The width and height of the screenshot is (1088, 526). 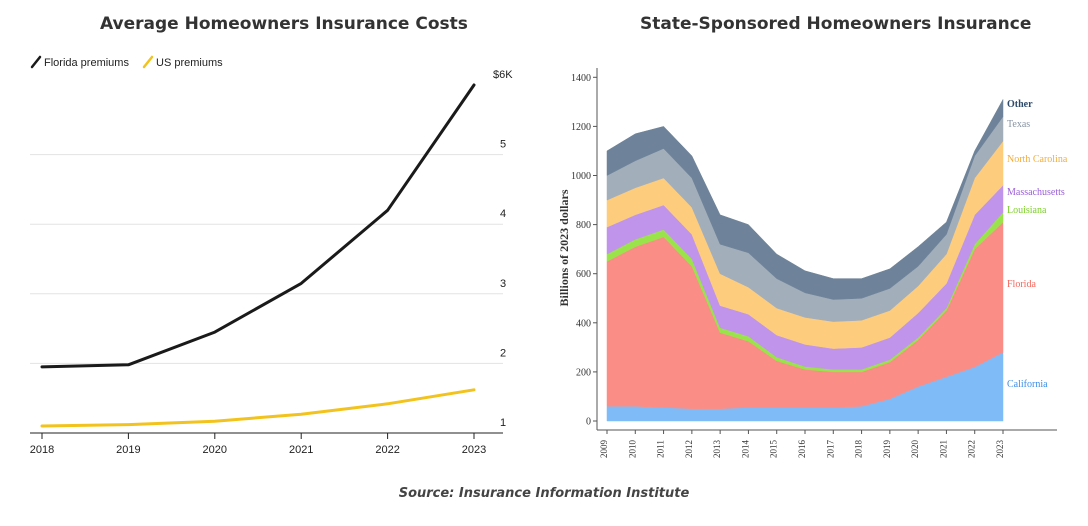 What do you see at coordinates (581, 176) in the screenshot?
I see `y-tick-label: 1000` at bounding box center [581, 176].